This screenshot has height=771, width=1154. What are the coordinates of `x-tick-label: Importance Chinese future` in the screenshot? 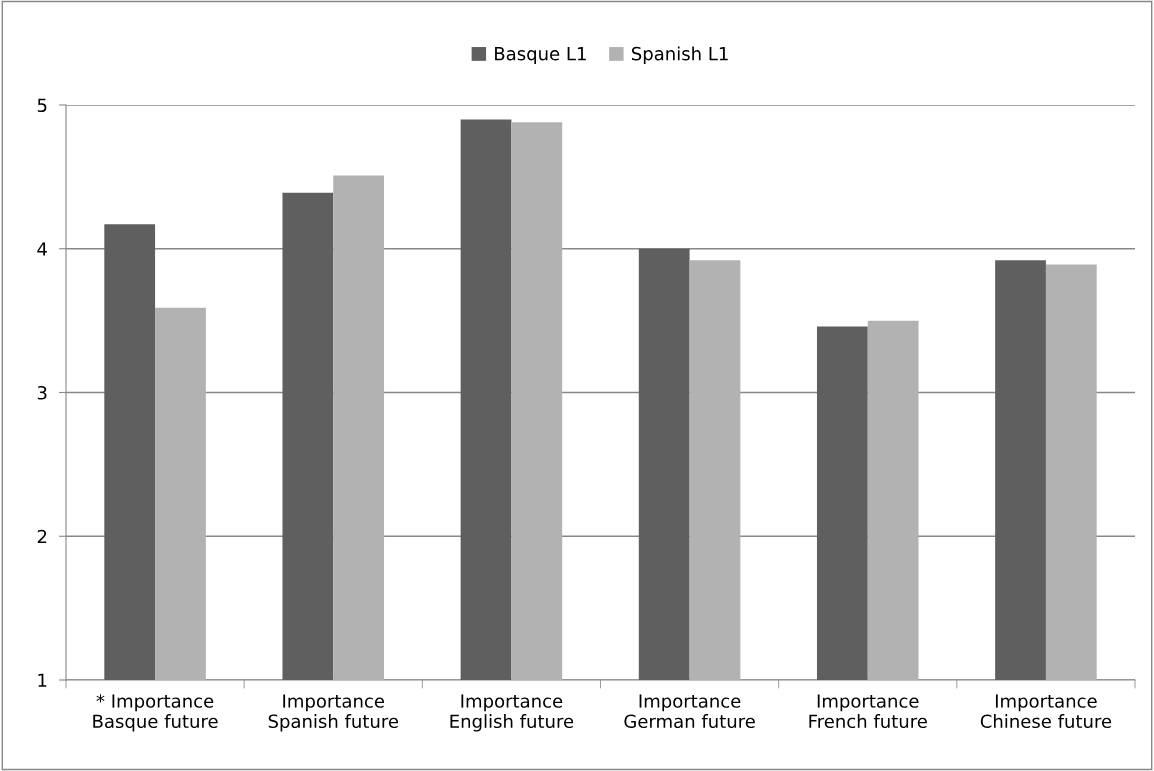 It's located at (1046, 711).